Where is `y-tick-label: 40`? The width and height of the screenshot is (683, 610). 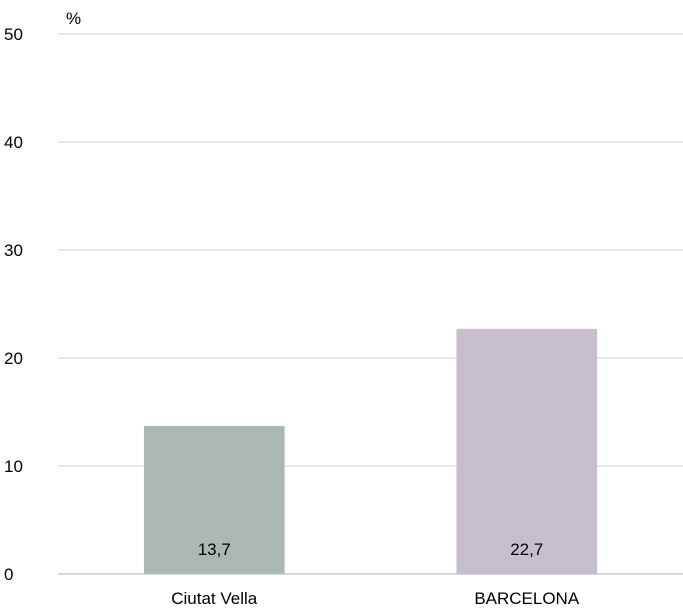 y-tick-label: 40 is located at coordinates (13, 142).